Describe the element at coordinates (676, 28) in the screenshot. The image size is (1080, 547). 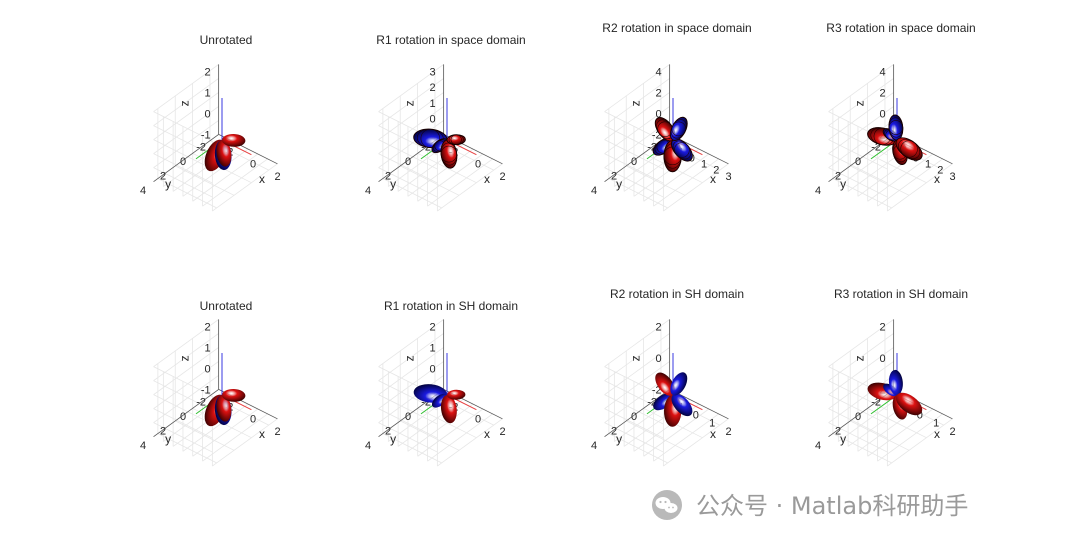
I see `subplot-title: R2 rotation in space domain` at that location.